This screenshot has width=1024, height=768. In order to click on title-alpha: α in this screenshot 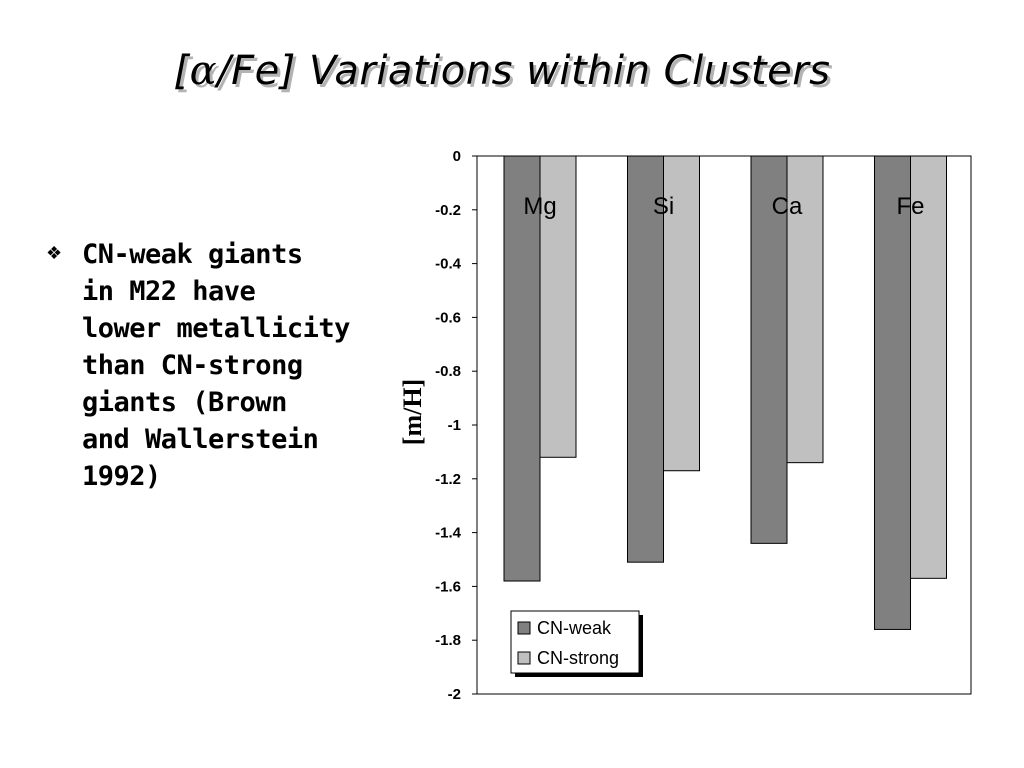, I will do `click(203, 71)`.